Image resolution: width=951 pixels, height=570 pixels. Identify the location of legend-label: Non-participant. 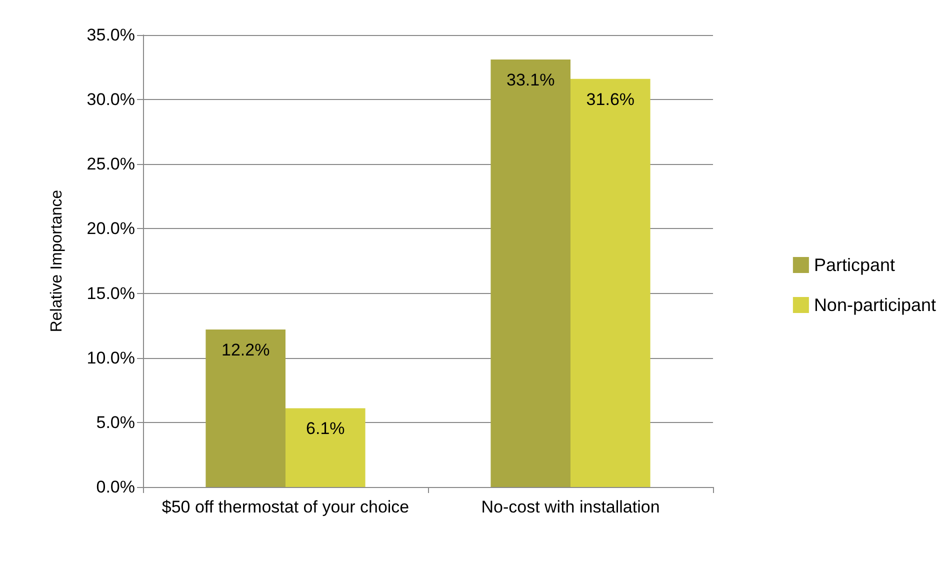
(875, 305).